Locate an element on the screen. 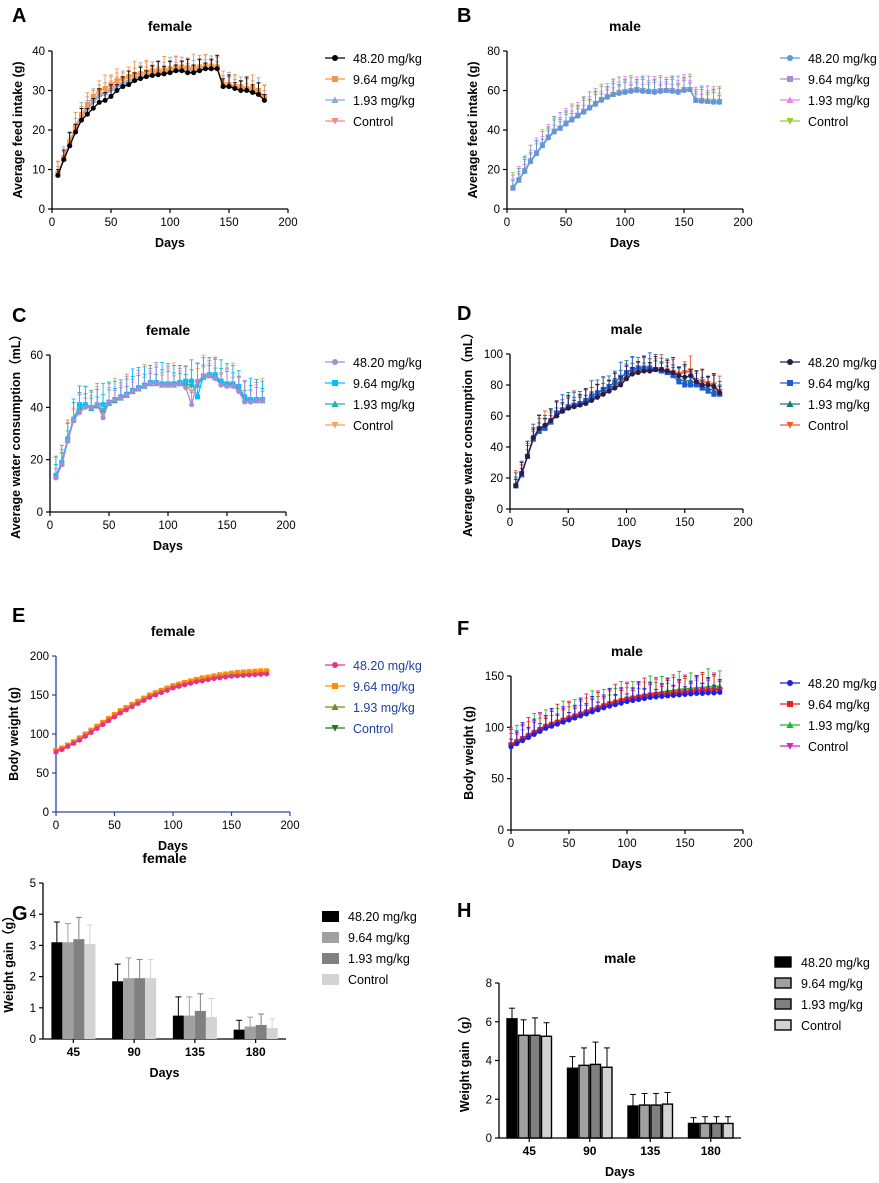 The height and width of the screenshot is (1183, 879). legend-label: 48.20 mg/kg is located at coordinates (842, 684).